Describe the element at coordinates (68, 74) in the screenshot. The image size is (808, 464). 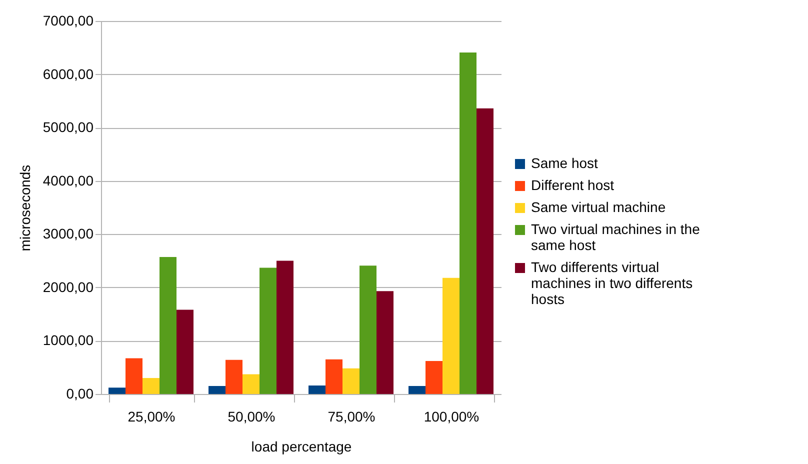
I see `y-tick-label: 6000,00` at that location.